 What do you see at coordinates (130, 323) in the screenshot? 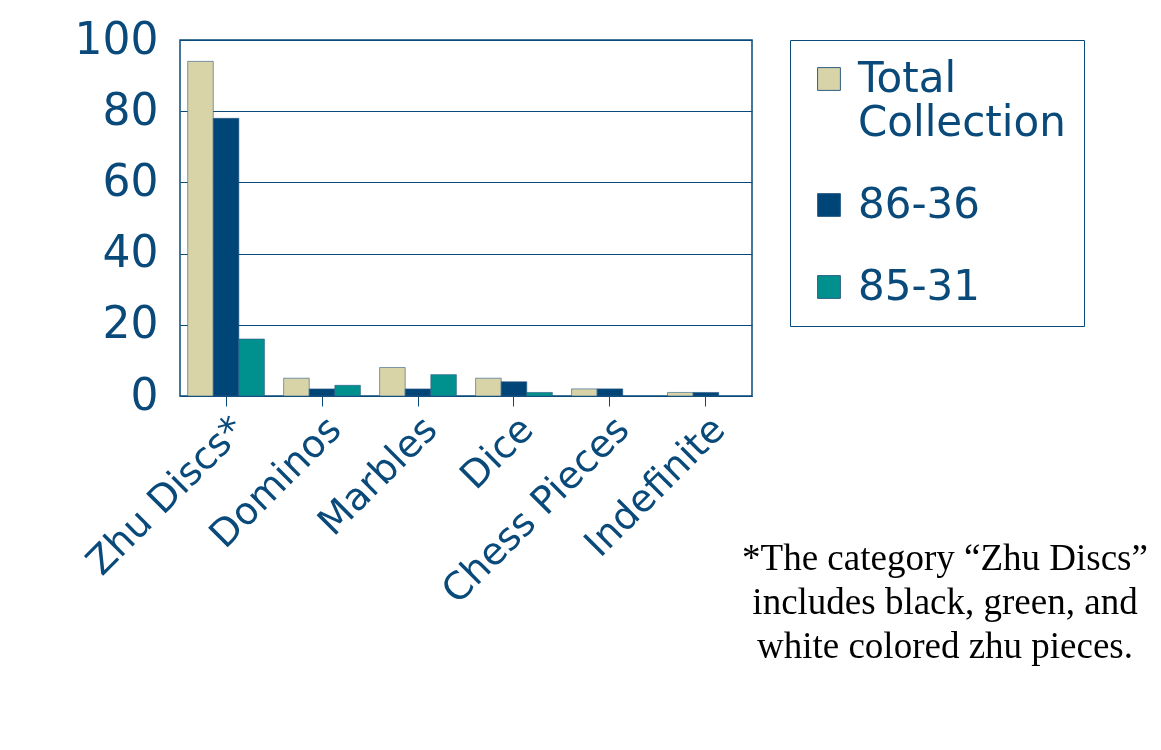
I see `y-tick-label: 20` at bounding box center [130, 323].